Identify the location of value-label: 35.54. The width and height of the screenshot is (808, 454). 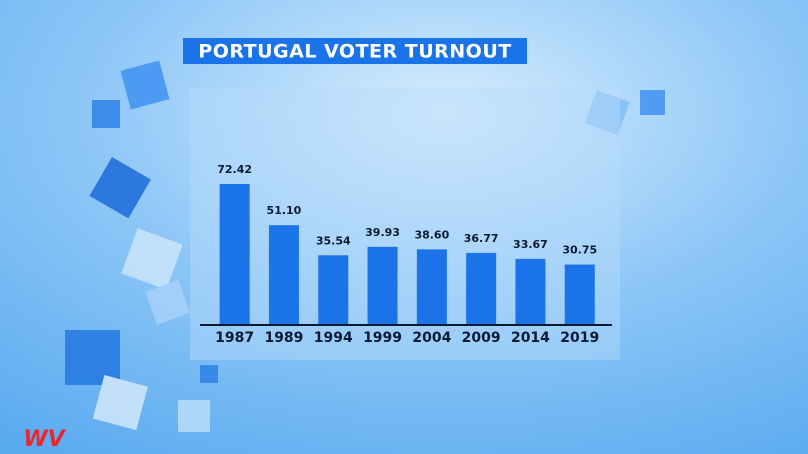
(333, 240).